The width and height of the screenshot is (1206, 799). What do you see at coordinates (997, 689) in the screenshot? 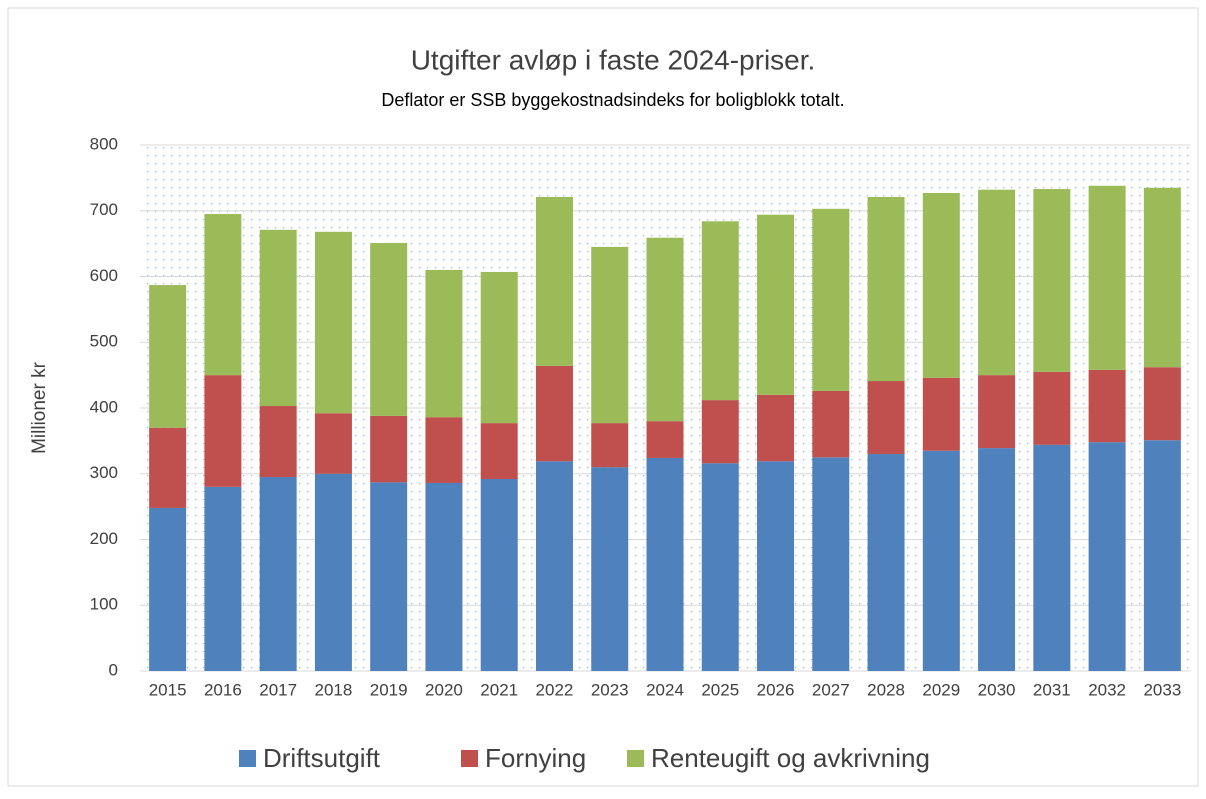
I see `x-tick-label: 2030` at bounding box center [997, 689].